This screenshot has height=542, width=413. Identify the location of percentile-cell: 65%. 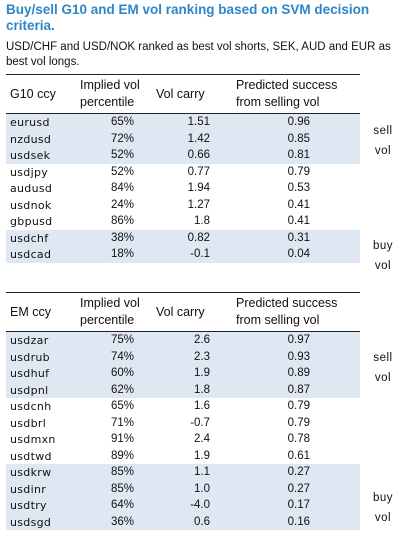
(122, 122).